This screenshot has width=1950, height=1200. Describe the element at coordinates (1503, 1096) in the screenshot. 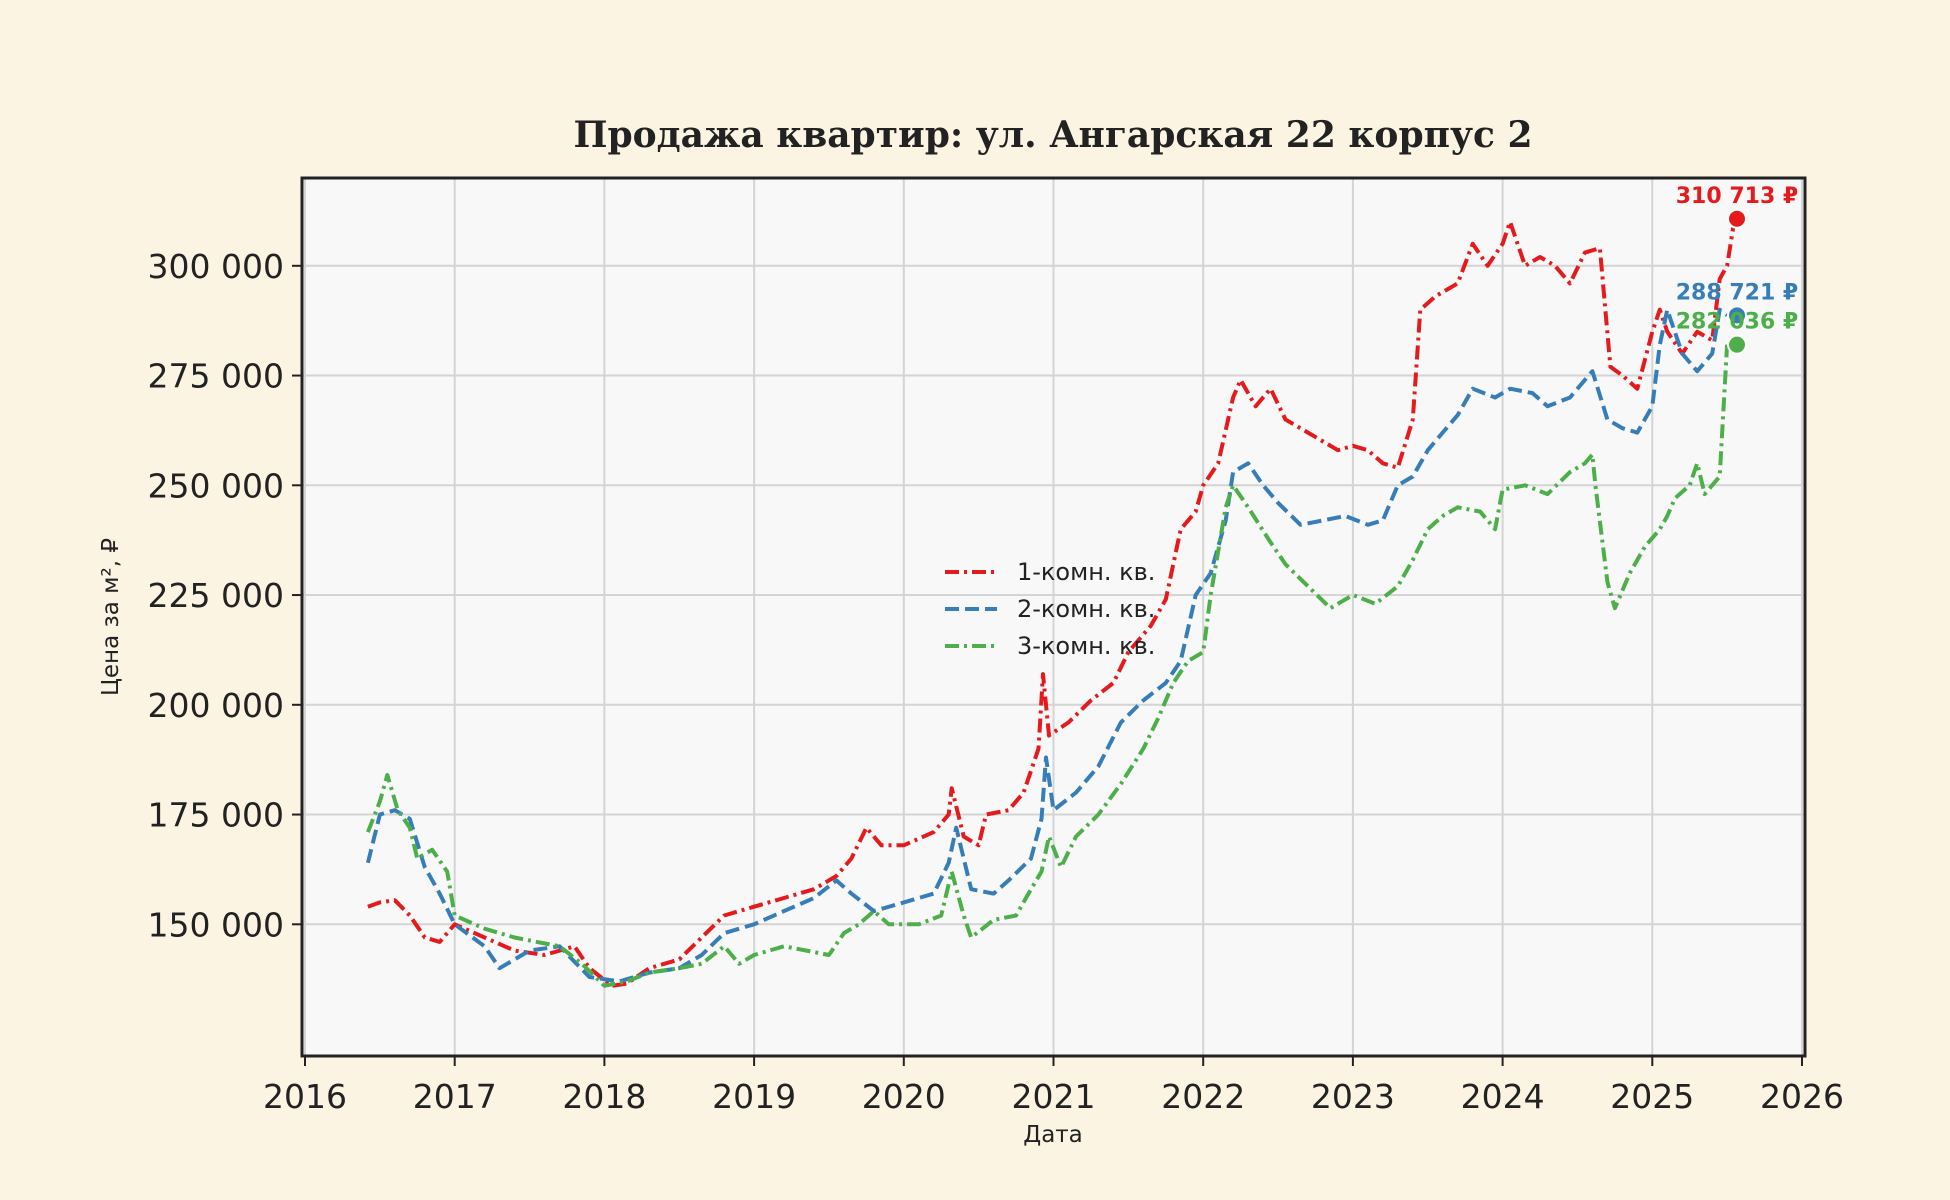

I see `x-tick-label: 2024` at that location.